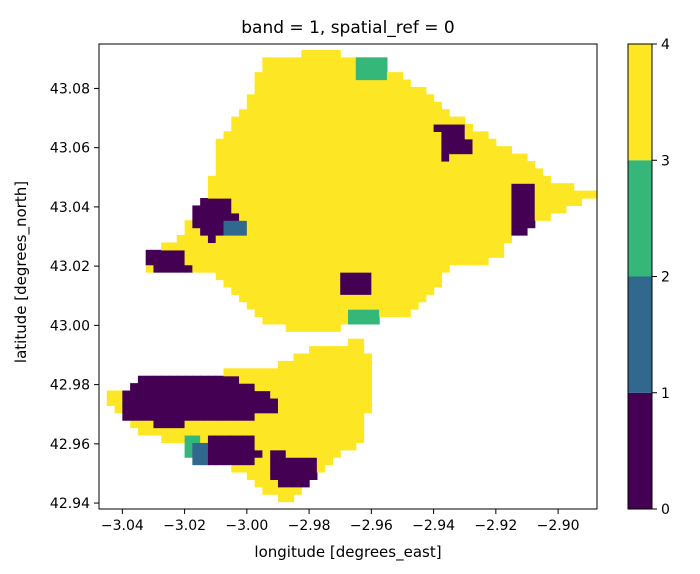 Image resolution: width=700 pixels, height=574 pixels. Describe the element at coordinates (70, 386) in the screenshot. I see `y-tick-label: 42.98` at that location.